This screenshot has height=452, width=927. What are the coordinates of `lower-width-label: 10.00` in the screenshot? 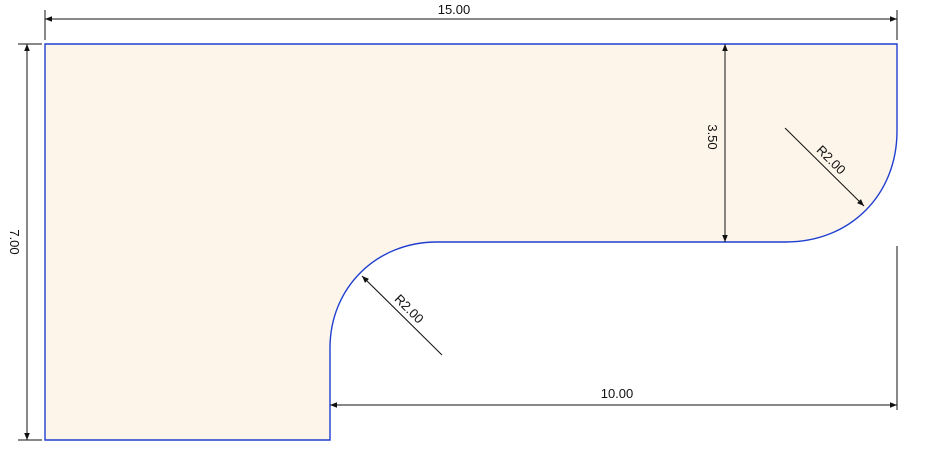 It's located at (617, 393).